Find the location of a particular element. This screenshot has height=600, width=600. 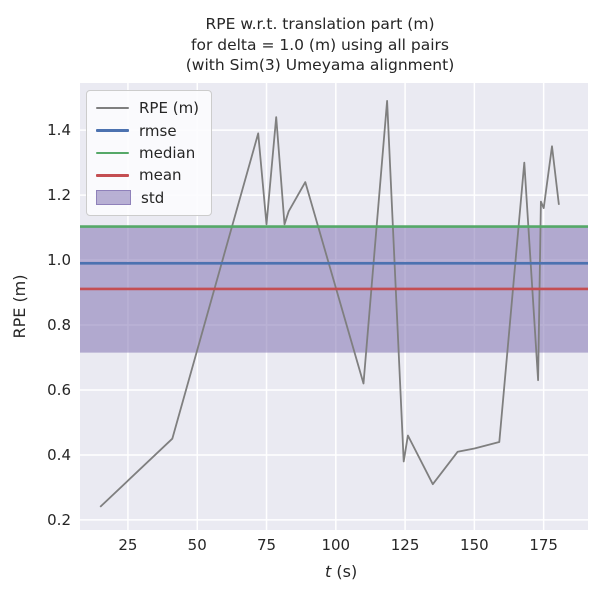

x-tick-label: 75 is located at coordinates (266, 545).